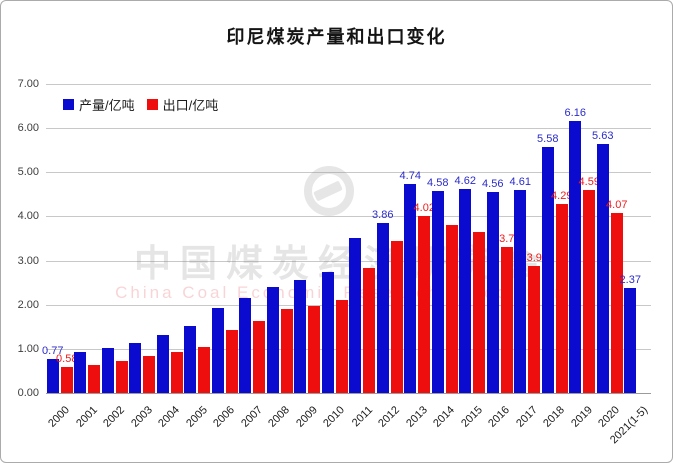 This screenshot has height=463, width=673. I want to click on bar-产量/亿吨-2011, so click(355, 315).